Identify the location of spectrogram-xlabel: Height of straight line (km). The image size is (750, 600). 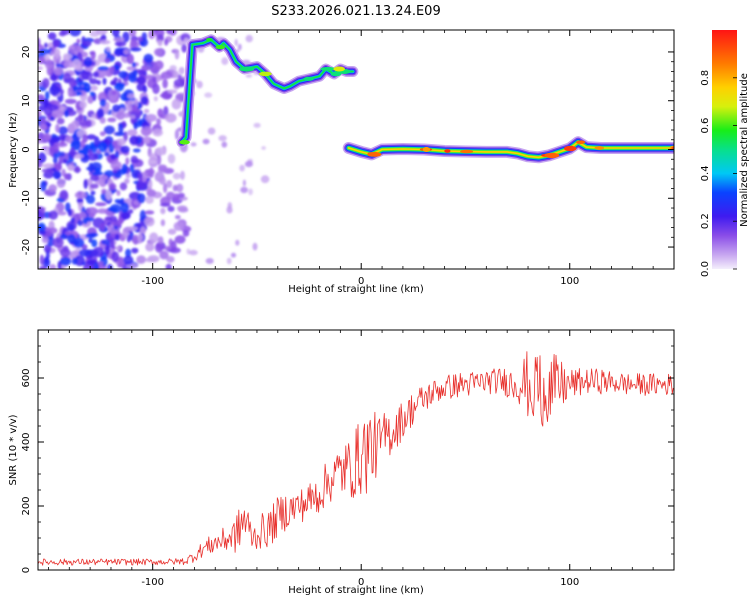
(356, 289).